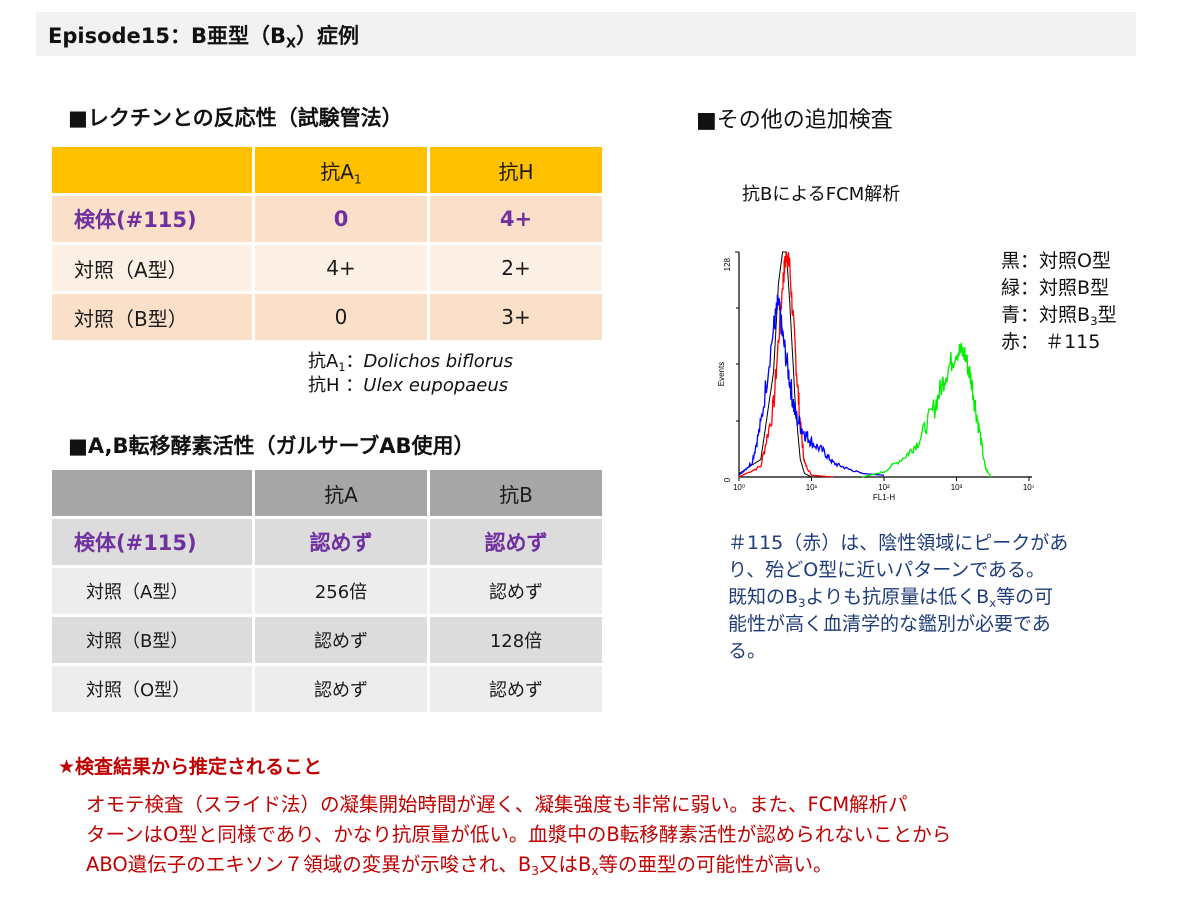 The width and height of the screenshot is (1200, 905). I want to click on table-row: 検体(#115) 認めず 認めず, so click(327, 542).